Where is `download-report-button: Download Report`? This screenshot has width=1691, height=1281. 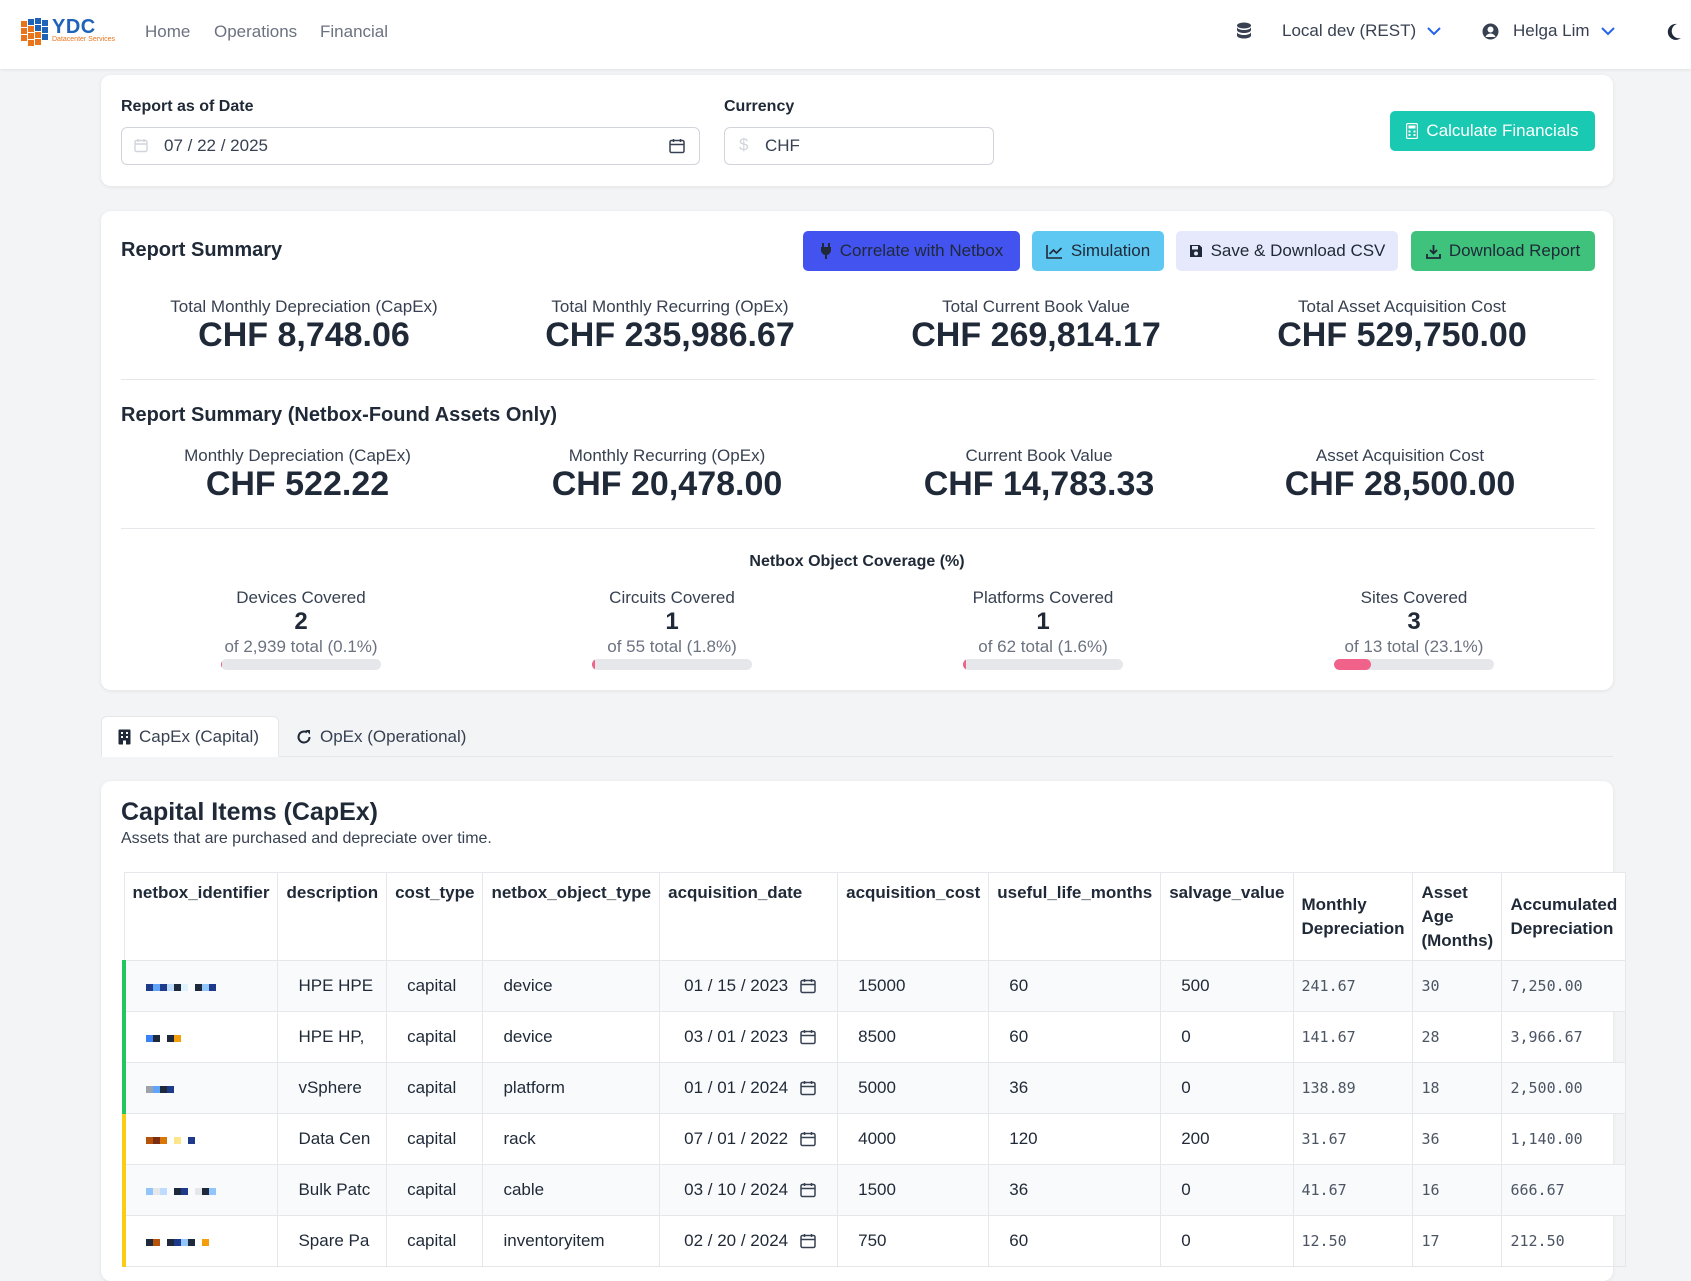
download-report-button: Download Report is located at coordinates (1503, 251).